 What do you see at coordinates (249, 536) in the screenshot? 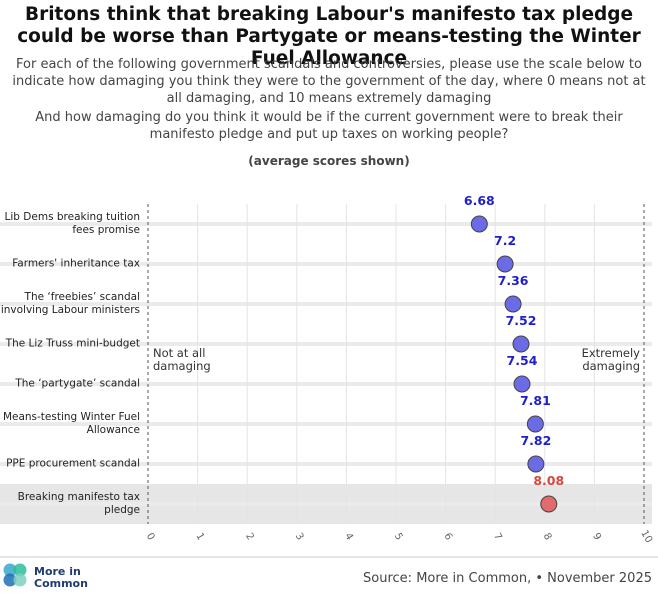
I see `x-tick-label: 2` at bounding box center [249, 536].